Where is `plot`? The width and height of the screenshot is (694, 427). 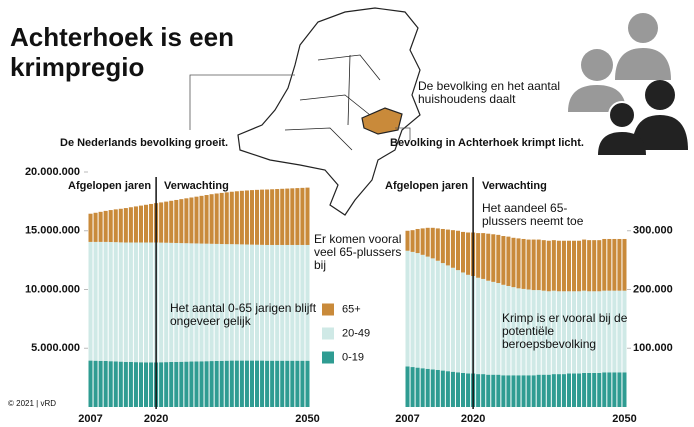 plot is located at coordinates (516, 317).